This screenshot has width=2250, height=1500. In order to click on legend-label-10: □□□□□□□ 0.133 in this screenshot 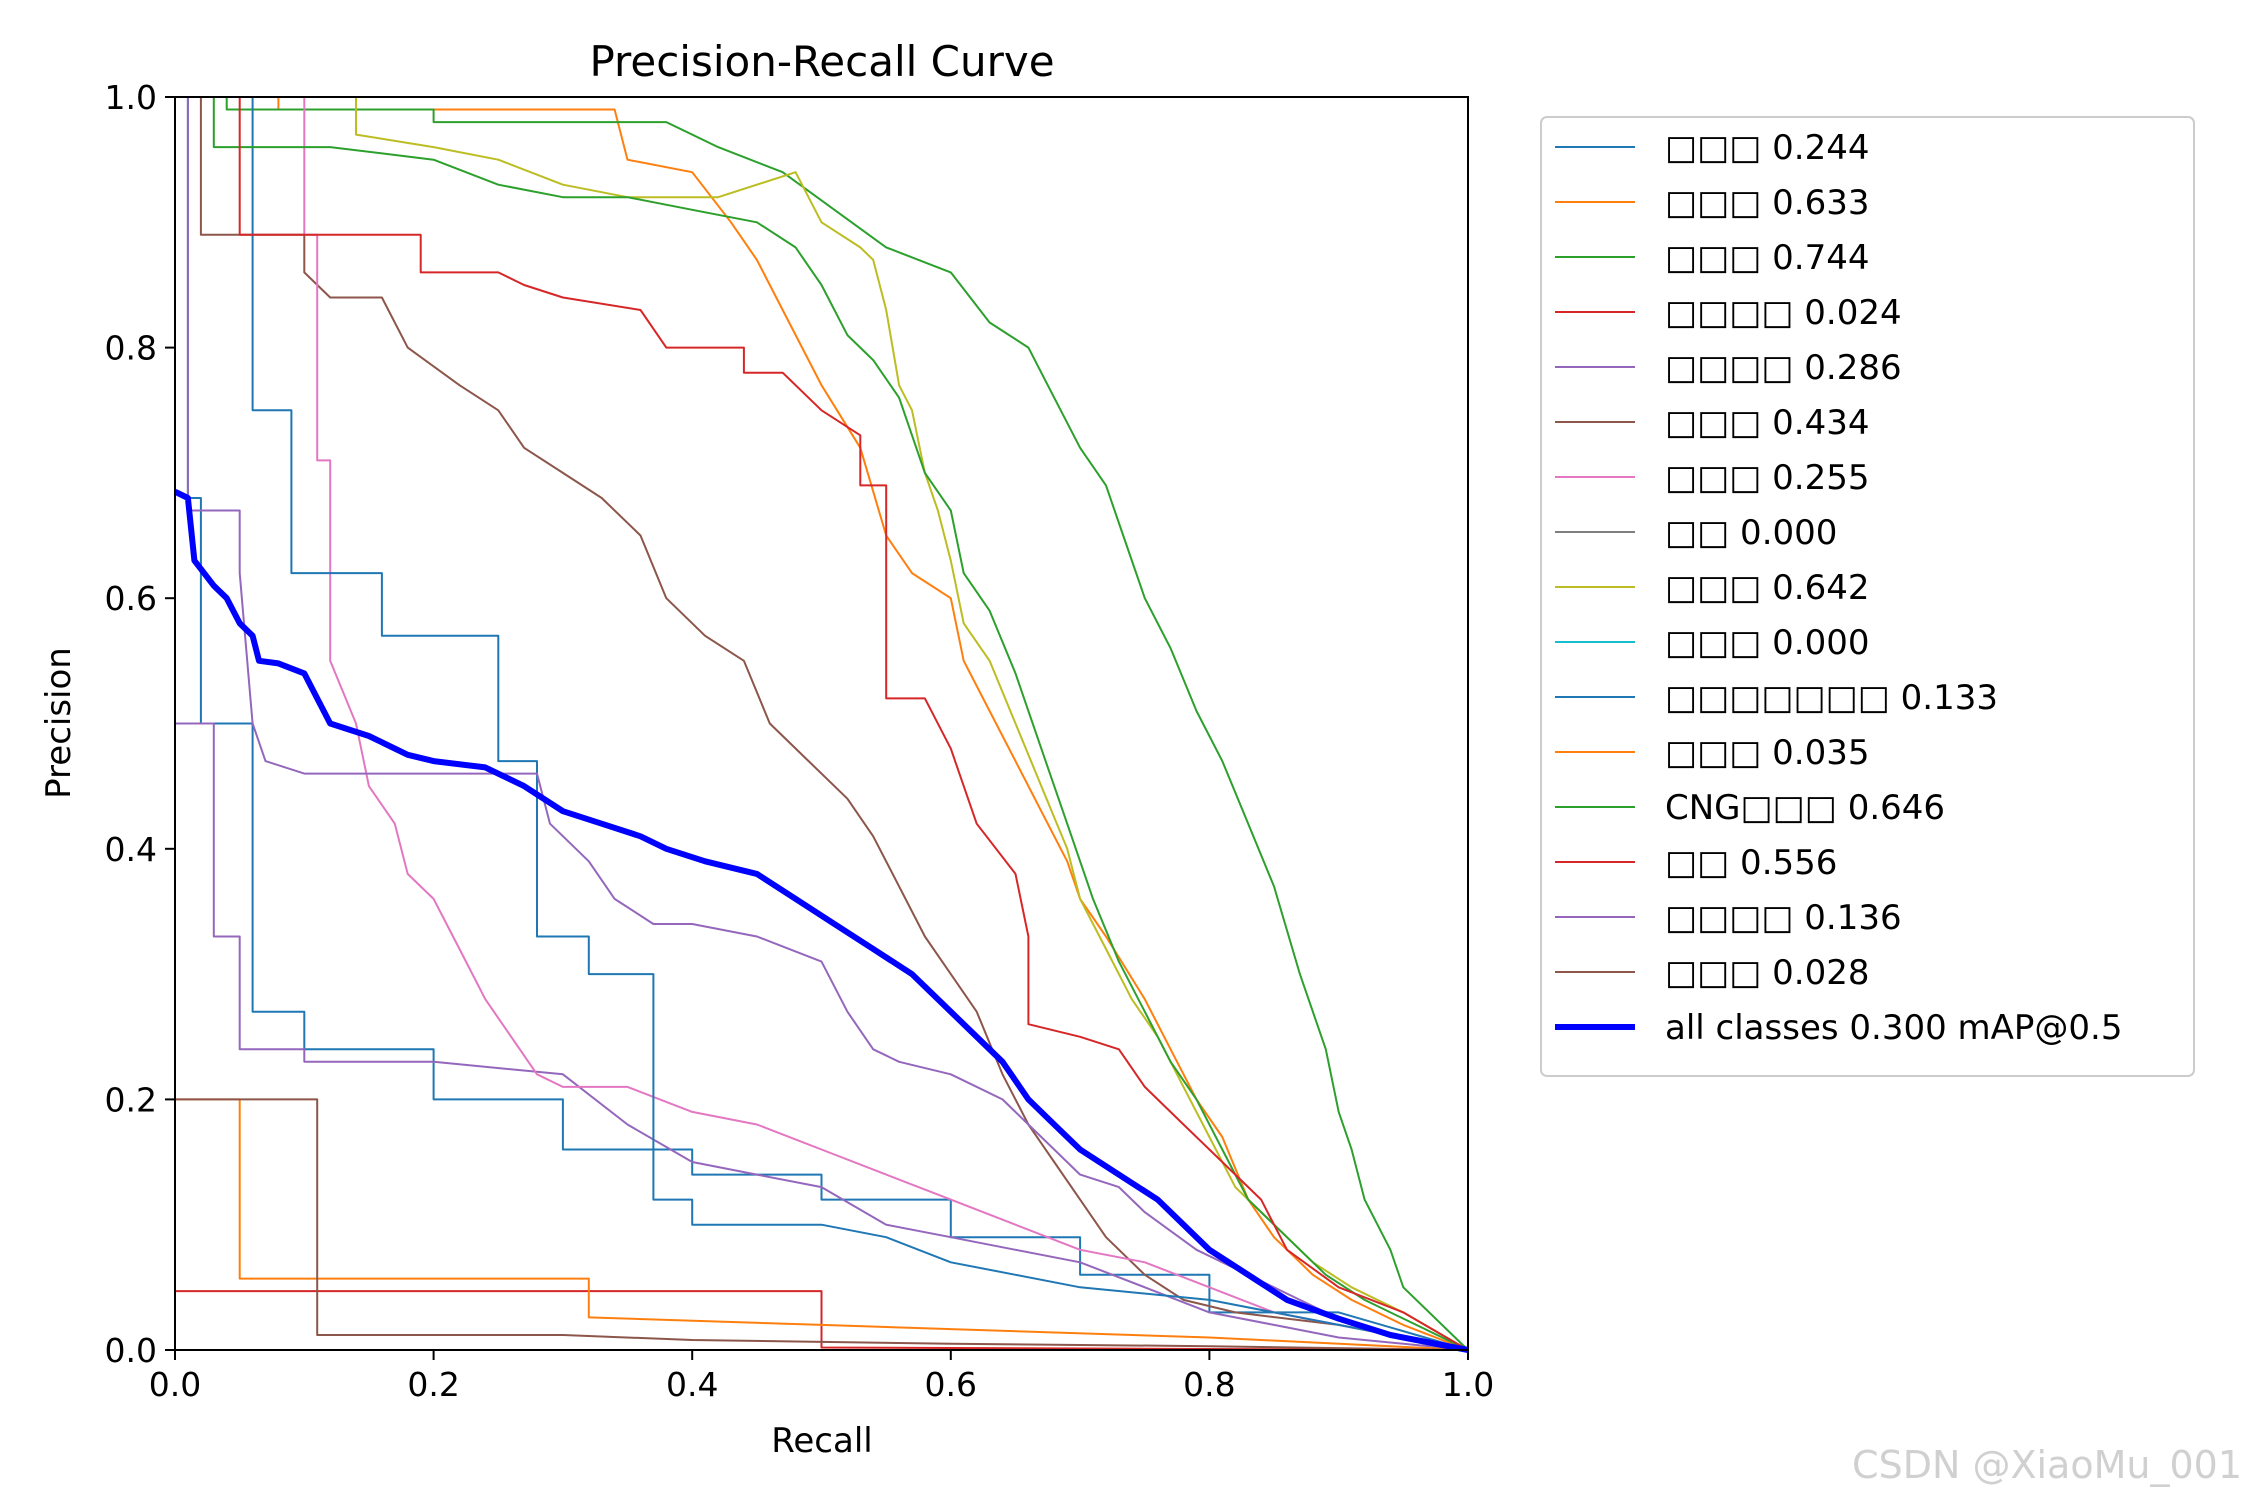, I will do `click(1831, 698)`.